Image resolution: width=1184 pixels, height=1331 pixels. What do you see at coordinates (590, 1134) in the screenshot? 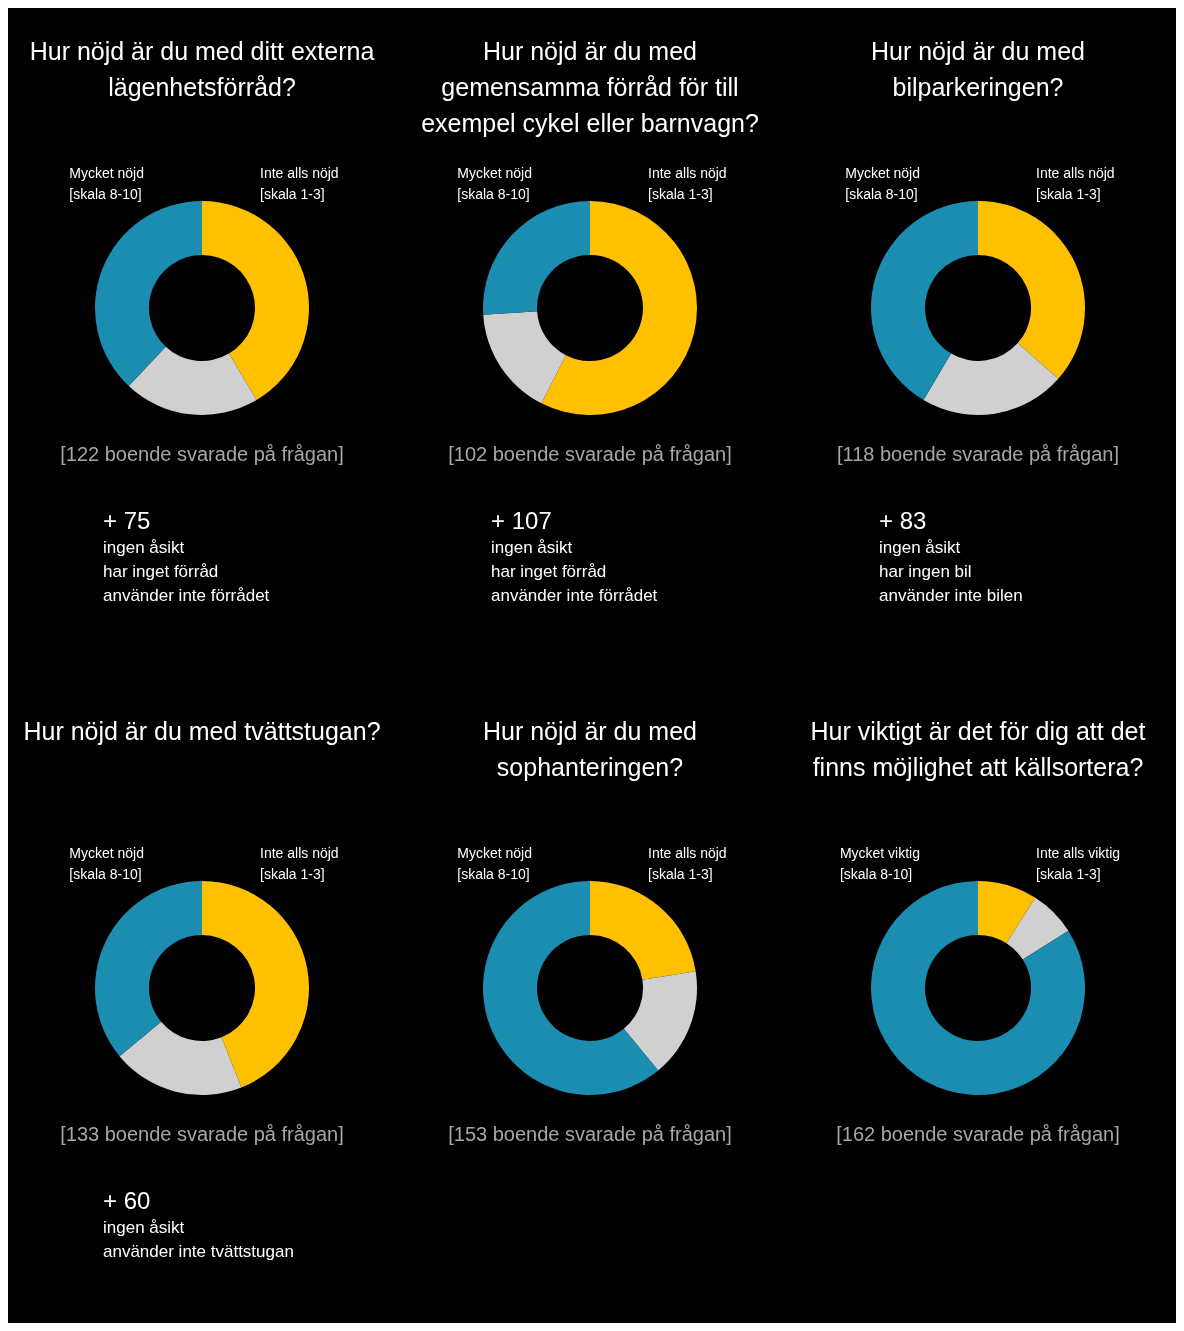
I see `text: [153 boende svarade på frågan]` at bounding box center [590, 1134].